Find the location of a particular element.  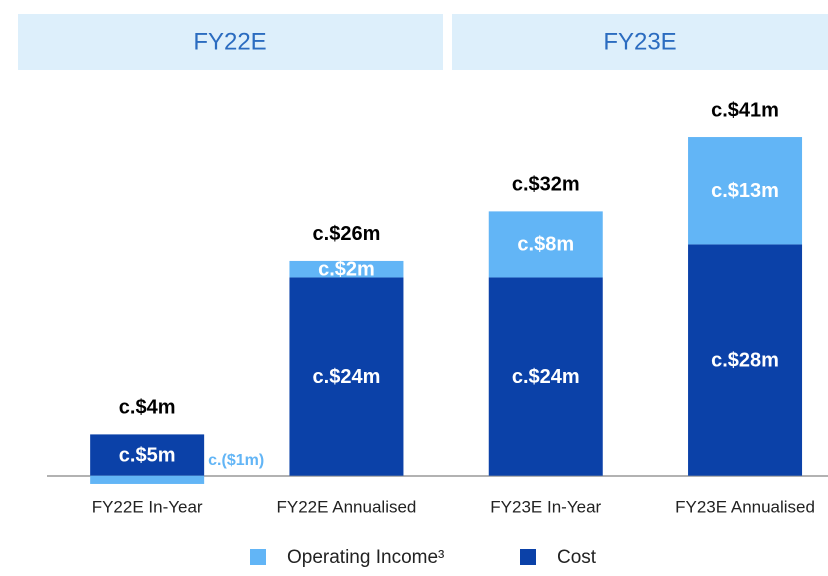

data-label: c.$13m is located at coordinates (745, 191).